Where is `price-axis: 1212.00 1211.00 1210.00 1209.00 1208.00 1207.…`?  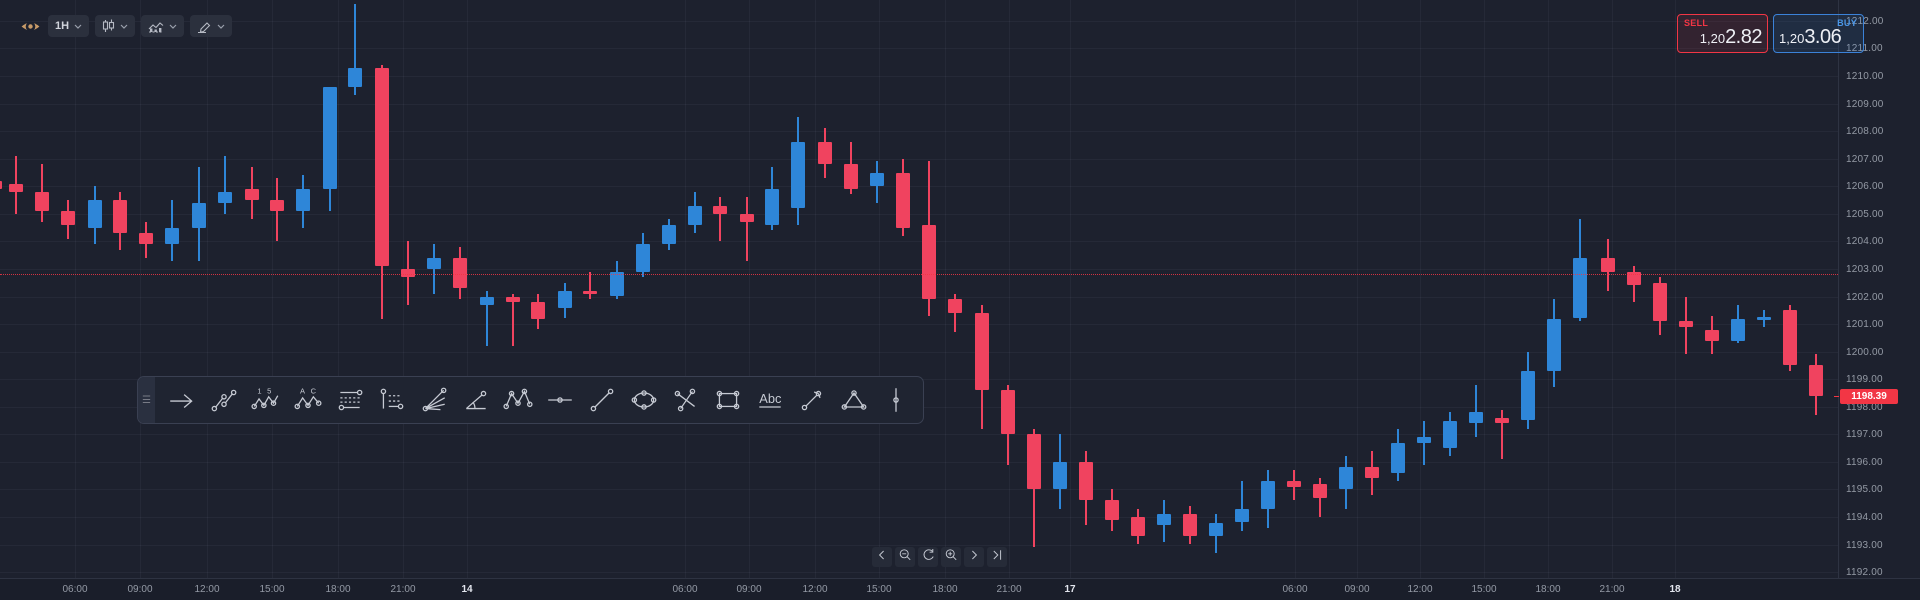 price-axis: 1212.00 1211.00 1210.00 1209.00 1208.00 1207.… is located at coordinates (1877, 289).